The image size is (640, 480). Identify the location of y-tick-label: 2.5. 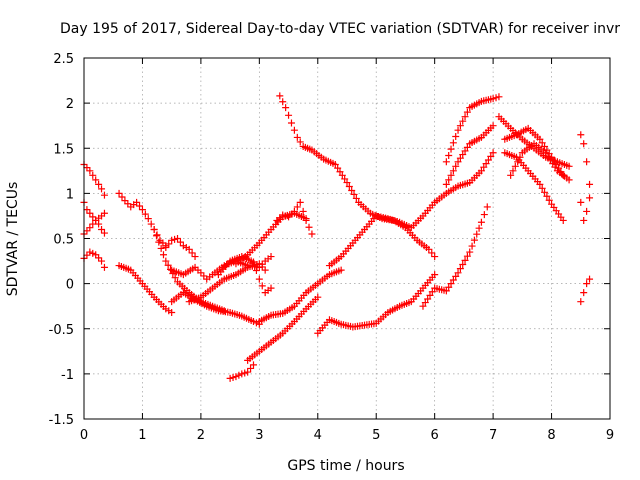
(63, 59).